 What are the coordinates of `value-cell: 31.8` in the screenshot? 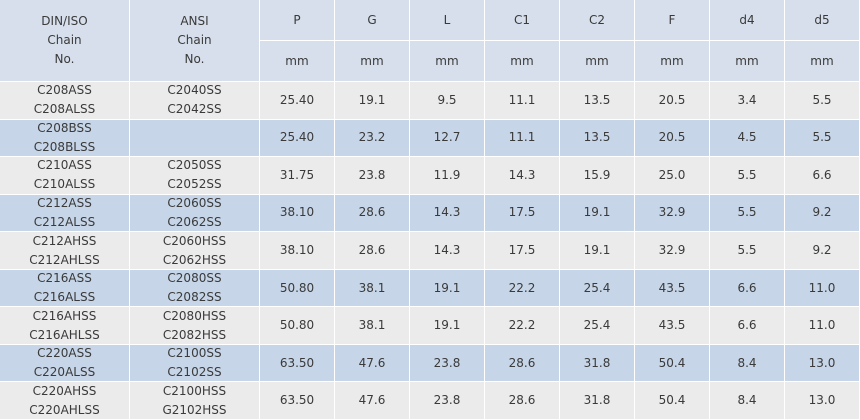 It's located at (597, 401).